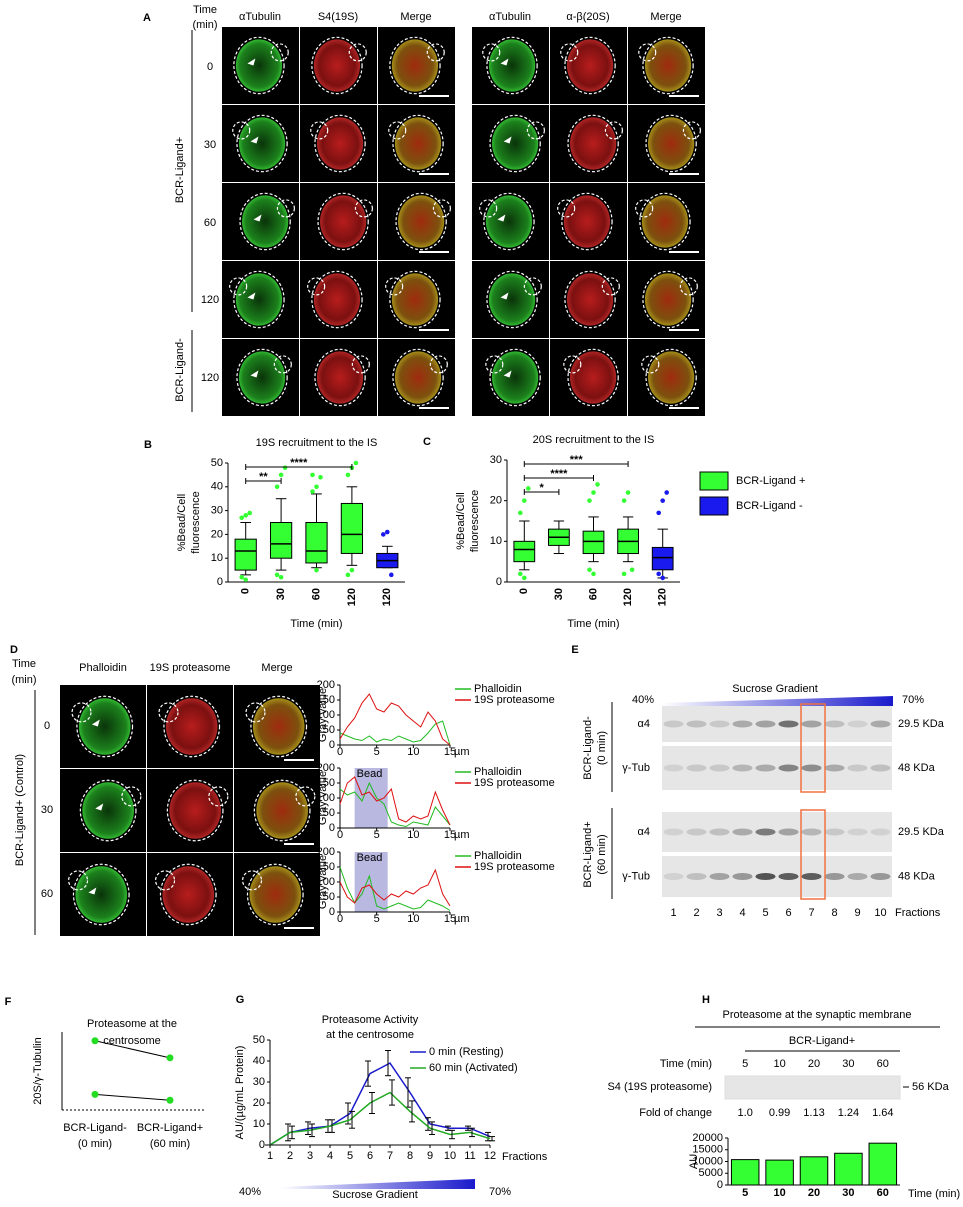 The width and height of the screenshot is (963, 1207). I want to click on x-tick-label: 8, so click(410, 1156).